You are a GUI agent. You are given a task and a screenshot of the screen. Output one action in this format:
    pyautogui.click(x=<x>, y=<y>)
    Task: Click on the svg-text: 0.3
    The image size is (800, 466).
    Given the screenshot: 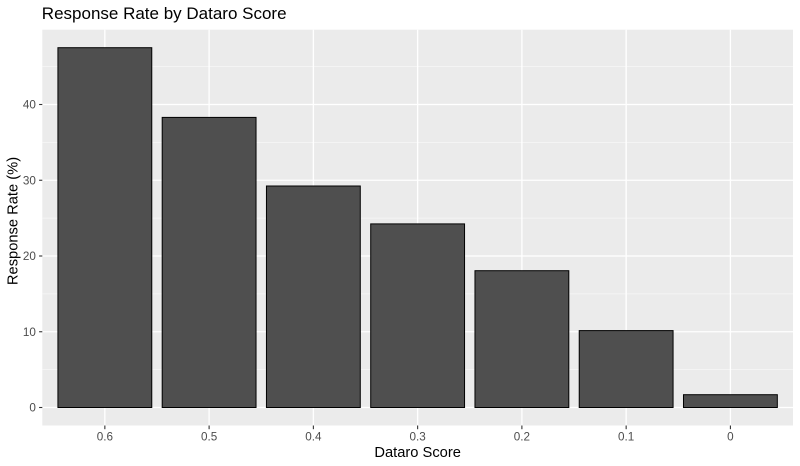 What is the action you would take?
    pyautogui.click(x=418, y=437)
    